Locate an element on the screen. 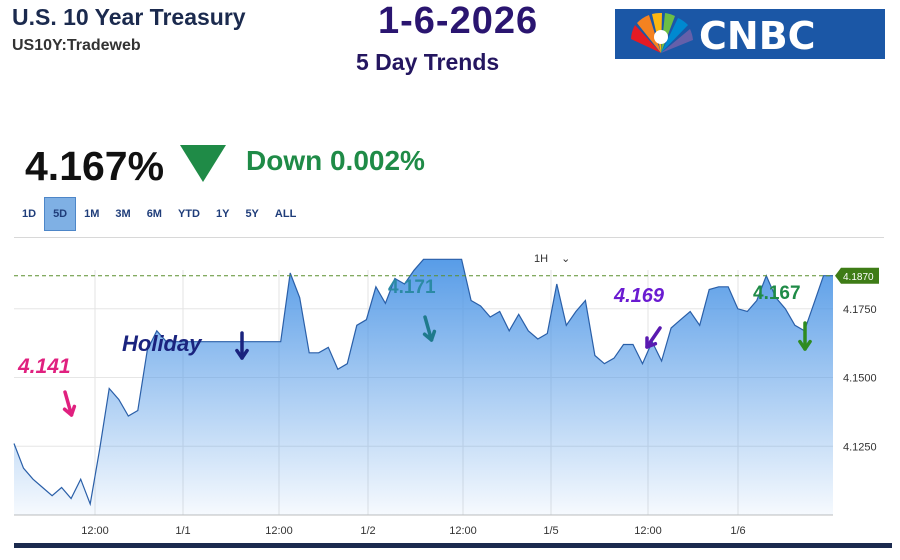 Image resolution: width=900 pixels, height=560 pixels. range-tab-ytd: YTD is located at coordinates (188, 214).